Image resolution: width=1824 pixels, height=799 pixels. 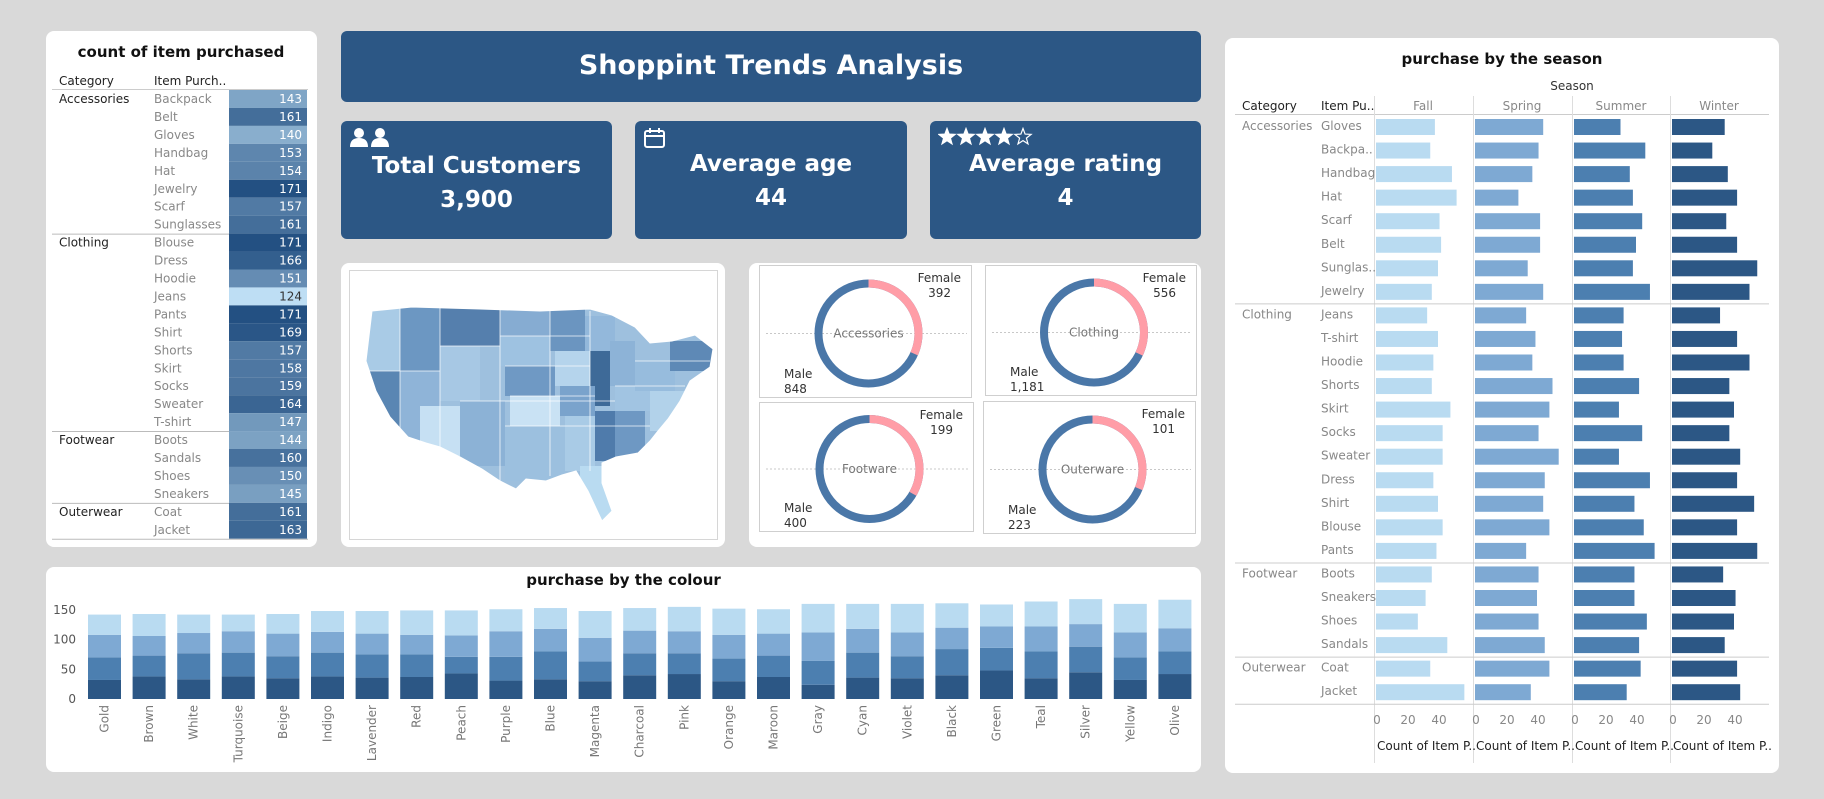 I want to click on item-label: Skirt, so click(x=1335, y=409).